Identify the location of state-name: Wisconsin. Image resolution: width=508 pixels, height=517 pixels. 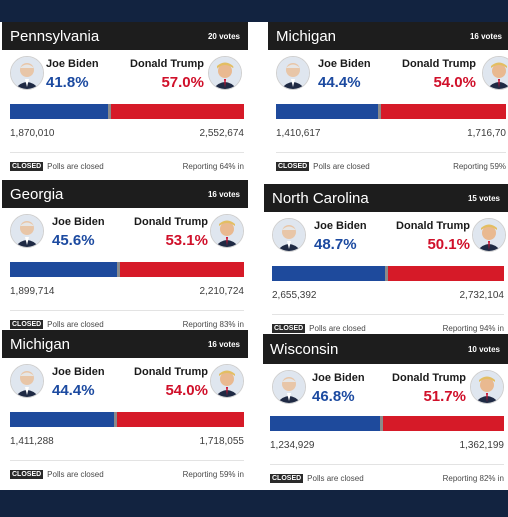
(304, 349).